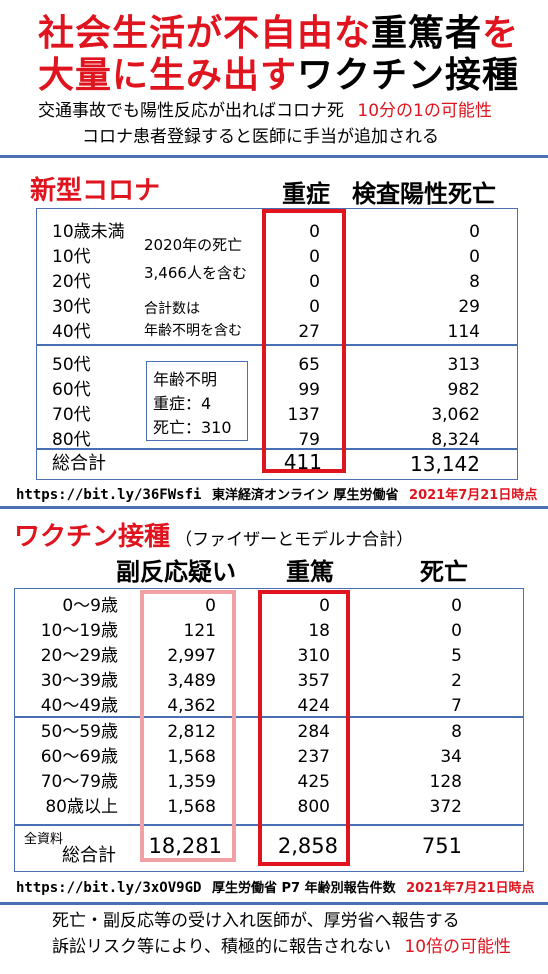 The width and height of the screenshot is (548, 974). Describe the element at coordinates (274, 903) in the screenshot. I see `divider-bottom` at that location.